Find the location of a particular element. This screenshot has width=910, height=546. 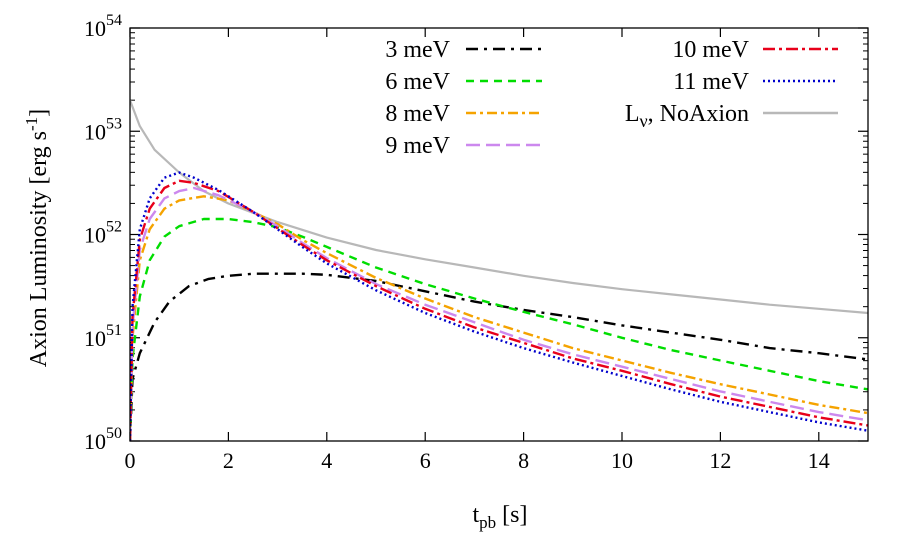

x-tick-label: 12 is located at coordinates (720, 460).